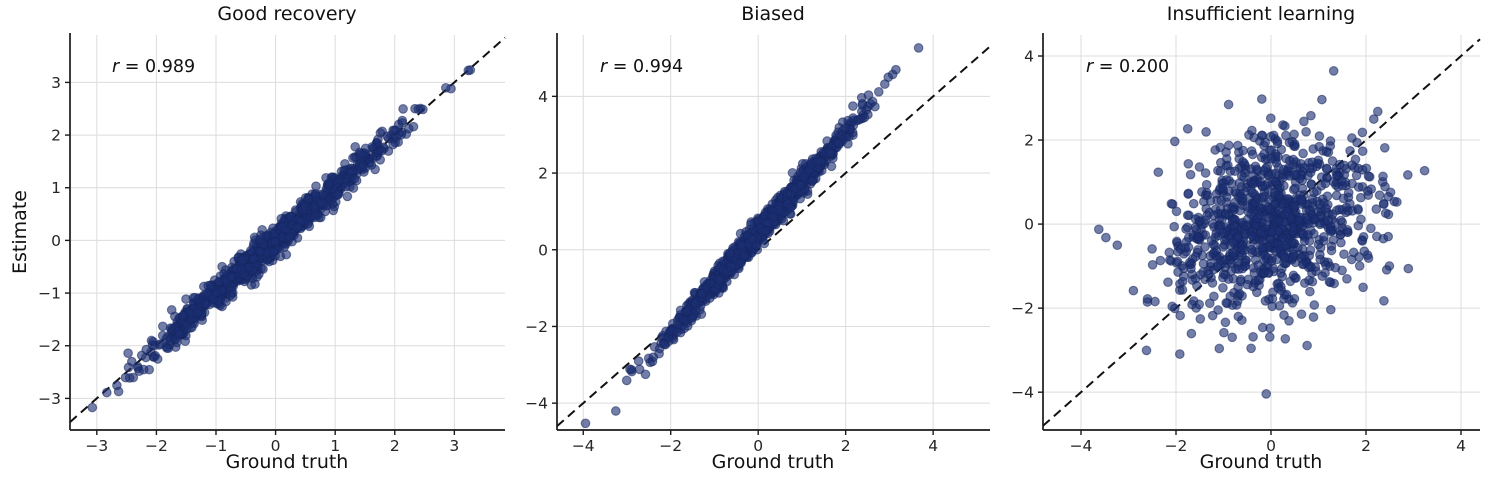 This screenshot has width=1490, height=490. What do you see at coordinates (1261, 462) in the screenshot?
I see `panel-3-xaxis-label: Ground truth` at bounding box center [1261, 462].